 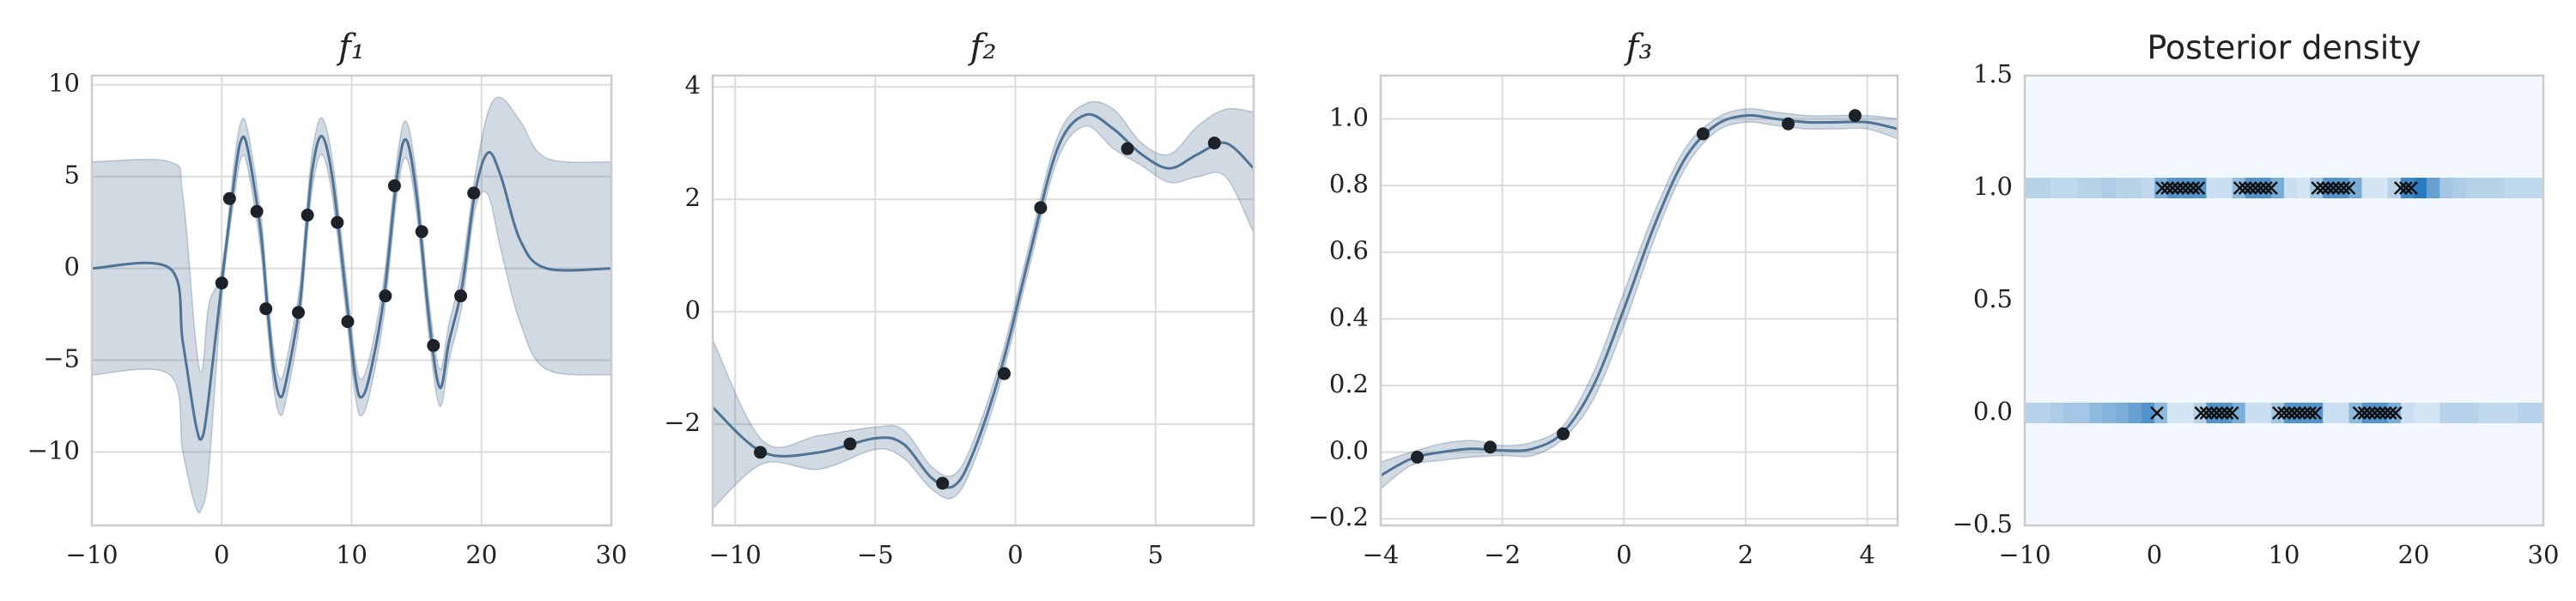 What do you see at coordinates (53, 449) in the screenshot?
I see `y-tick-label: −10` at bounding box center [53, 449].